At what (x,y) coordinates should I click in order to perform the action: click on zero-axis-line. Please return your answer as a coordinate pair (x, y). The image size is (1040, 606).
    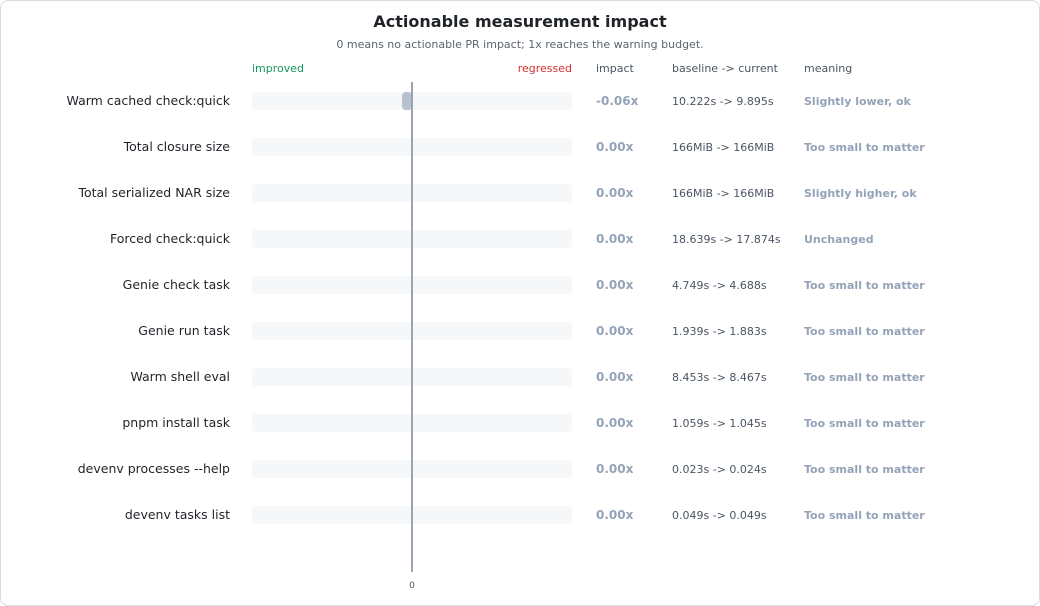
    Looking at the image, I should click on (412, 327).